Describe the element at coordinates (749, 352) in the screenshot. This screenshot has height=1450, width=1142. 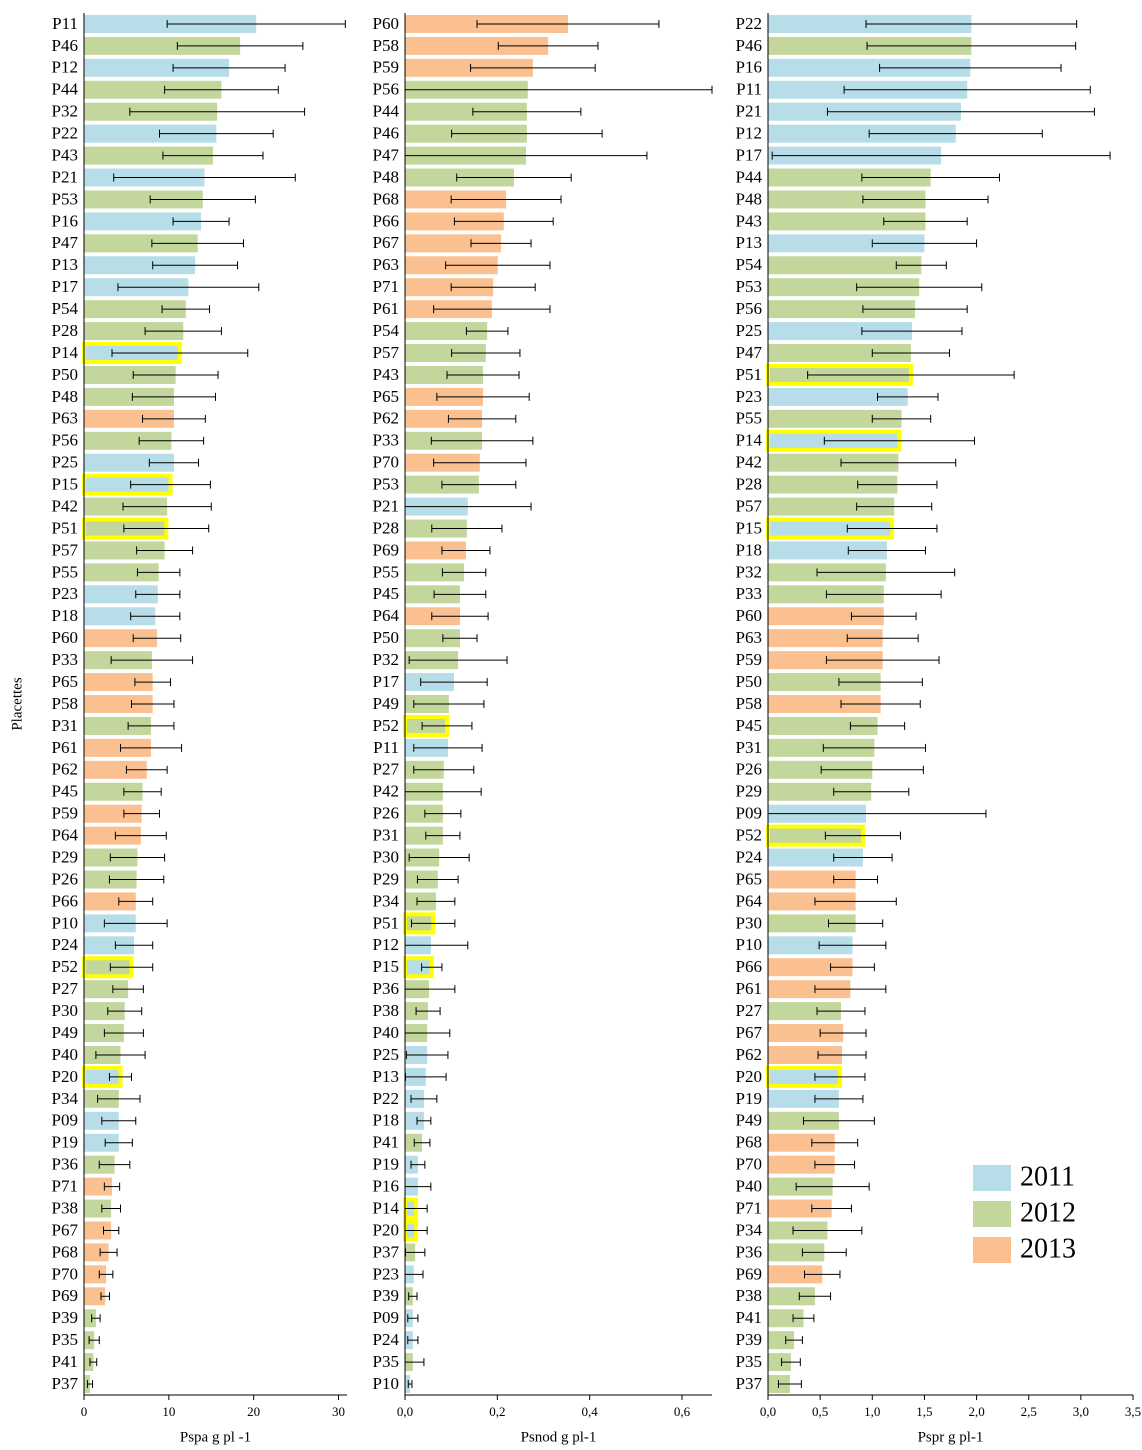
I see `category-label: P47` at that location.